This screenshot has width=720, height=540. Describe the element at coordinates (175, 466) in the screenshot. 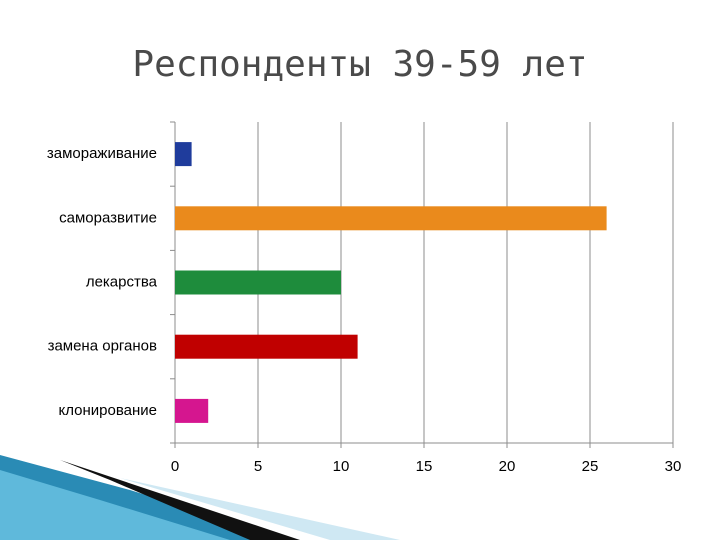

I see `x-tick-label: 0` at that location.